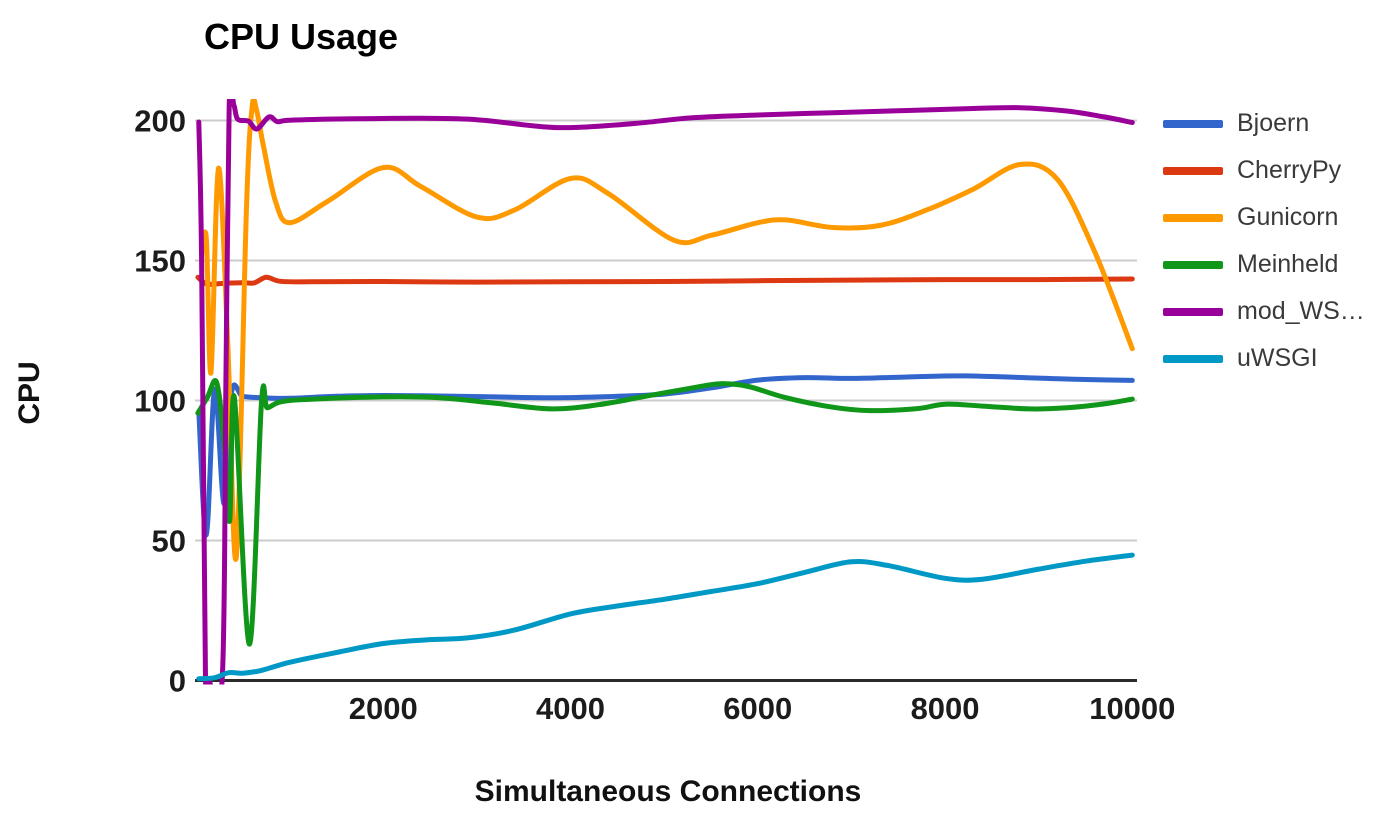 The width and height of the screenshot is (1398, 818). Describe the element at coordinates (757, 708) in the screenshot. I see `x-tick-label-6000: 6000` at that location.